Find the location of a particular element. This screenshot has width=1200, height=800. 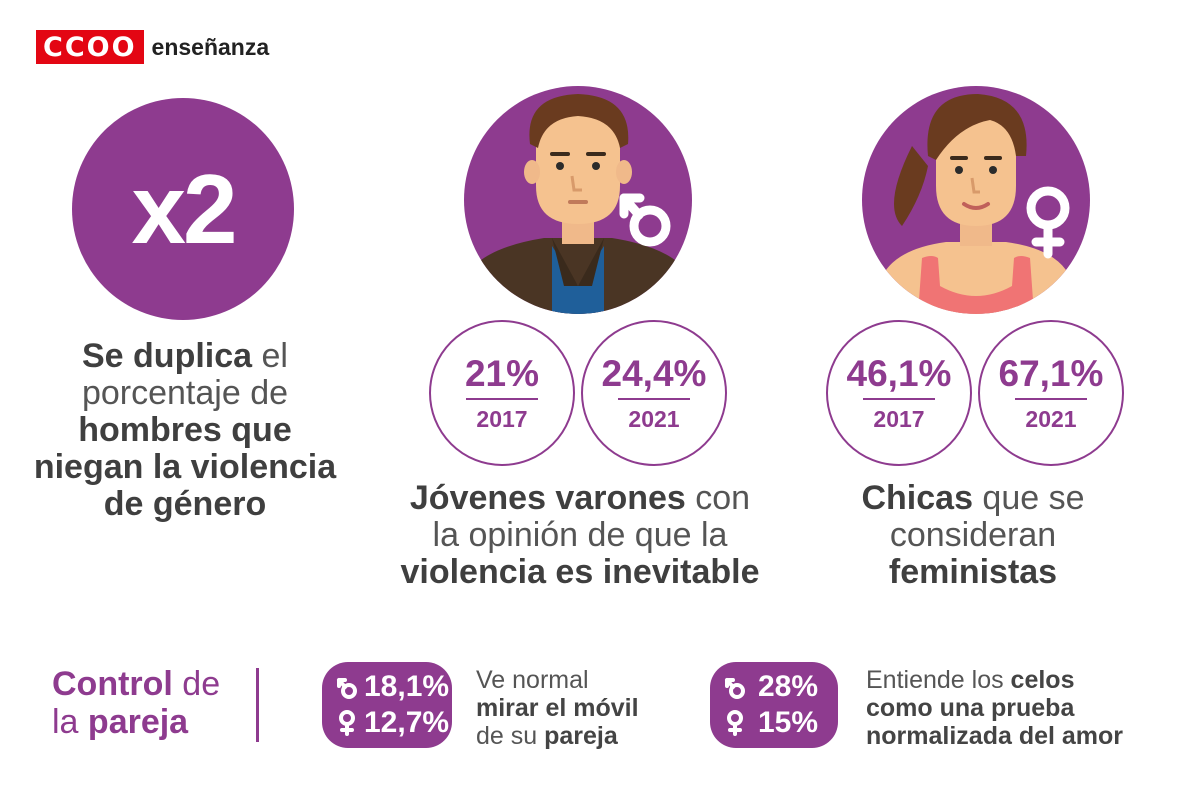

pill-male-value: 28% is located at coordinates (788, 686).